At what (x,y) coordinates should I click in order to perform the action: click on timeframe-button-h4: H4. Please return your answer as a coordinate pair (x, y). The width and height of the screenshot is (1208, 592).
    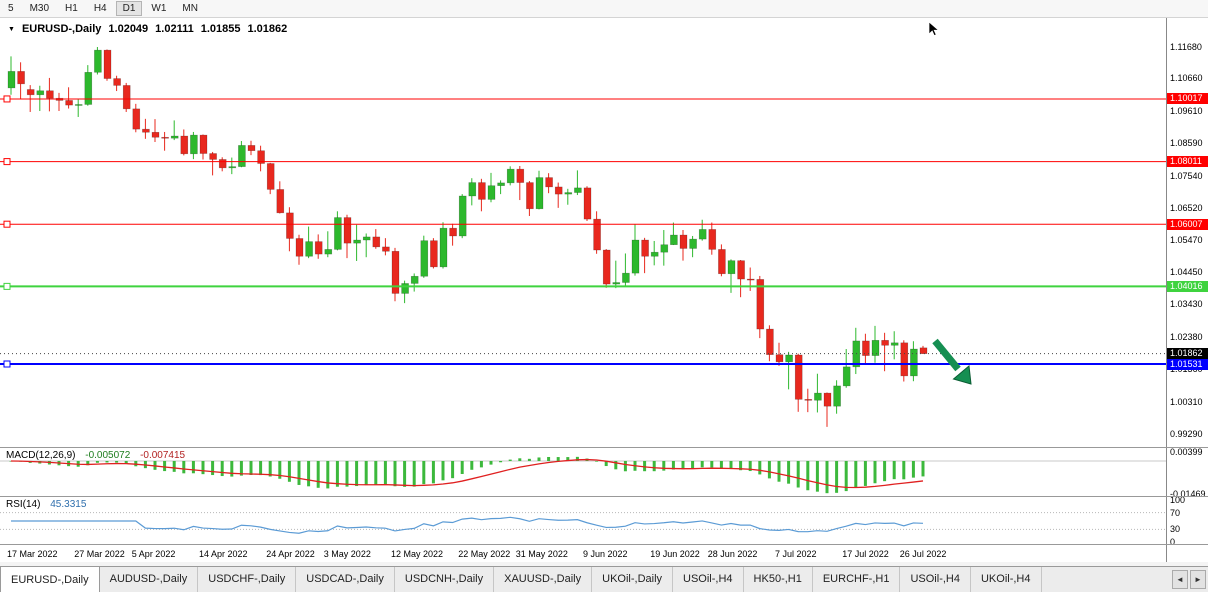
    Looking at the image, I should click on (100, 8).